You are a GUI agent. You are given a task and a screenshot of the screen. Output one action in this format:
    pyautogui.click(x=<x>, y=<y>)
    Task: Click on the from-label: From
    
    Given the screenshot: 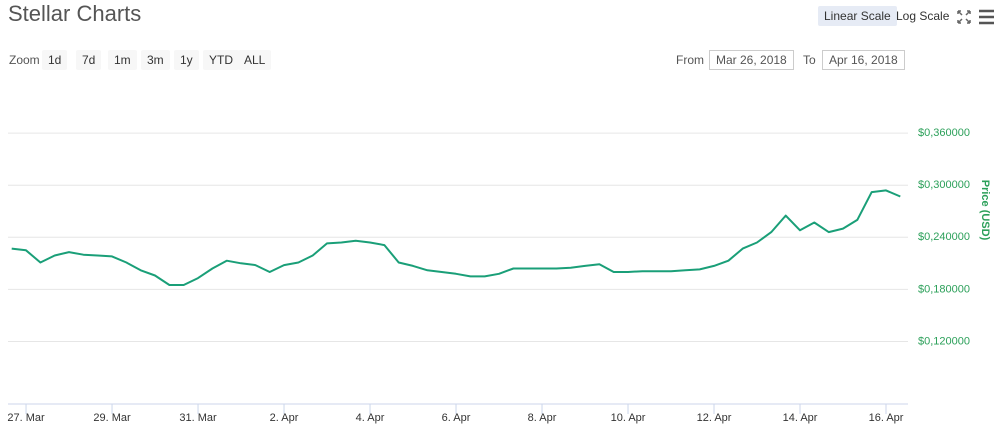 What is the action you would take?
    pyautogui.click(x=690, y=60)
    